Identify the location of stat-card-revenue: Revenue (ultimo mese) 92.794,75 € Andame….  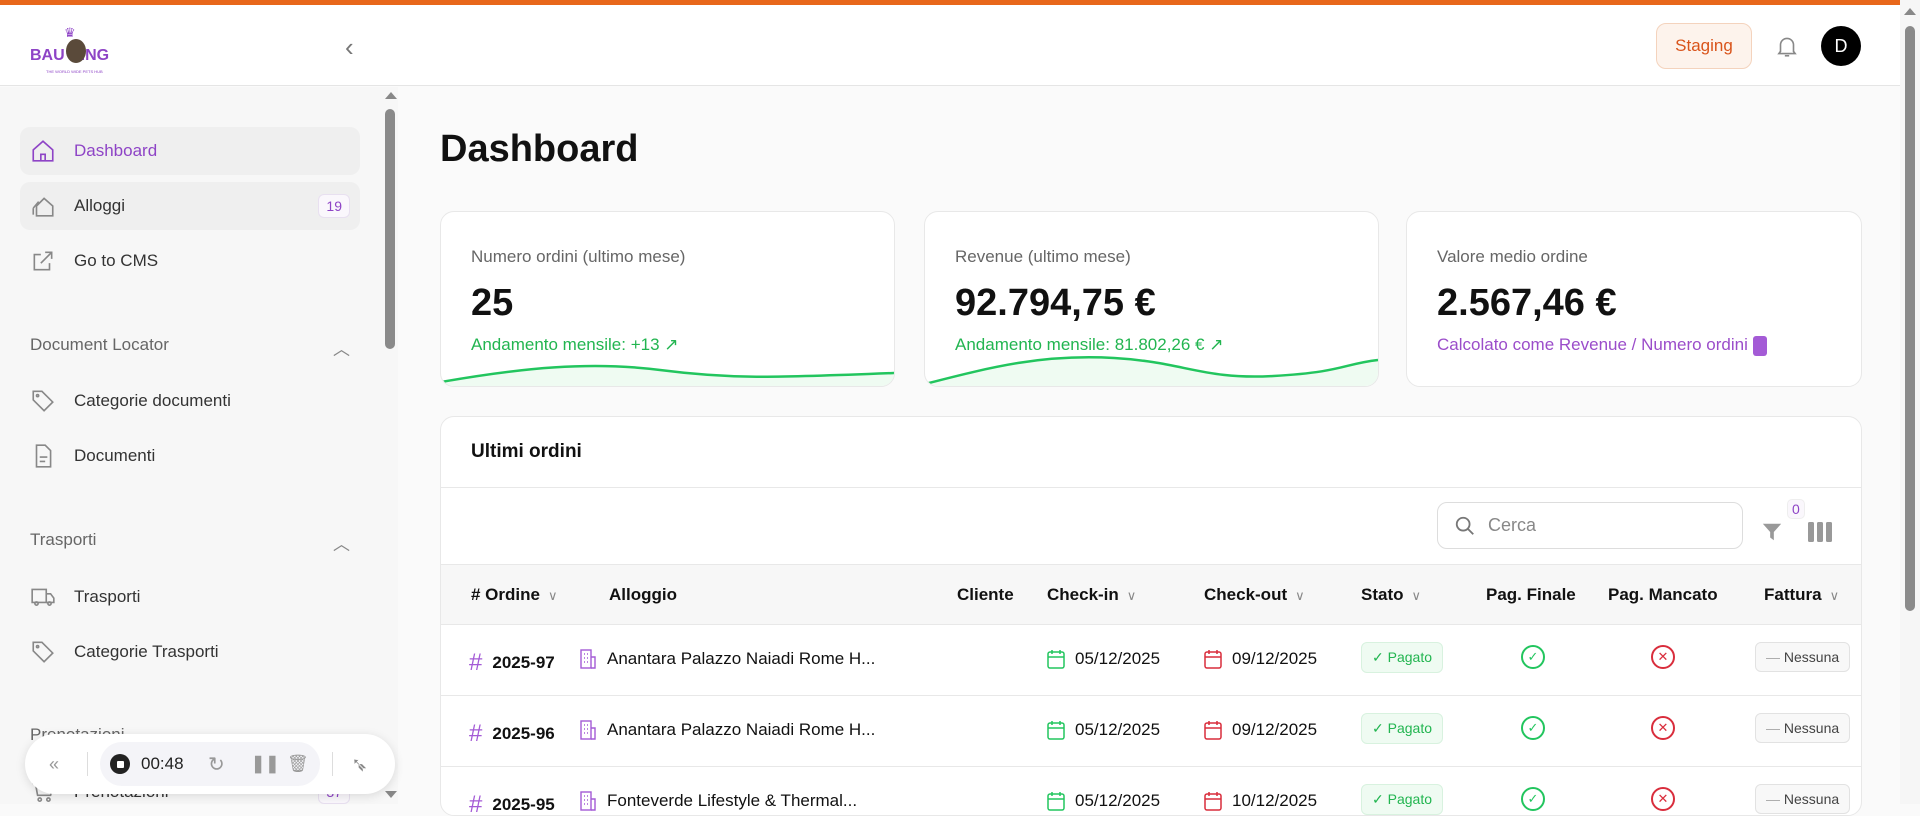
(1151, 299).